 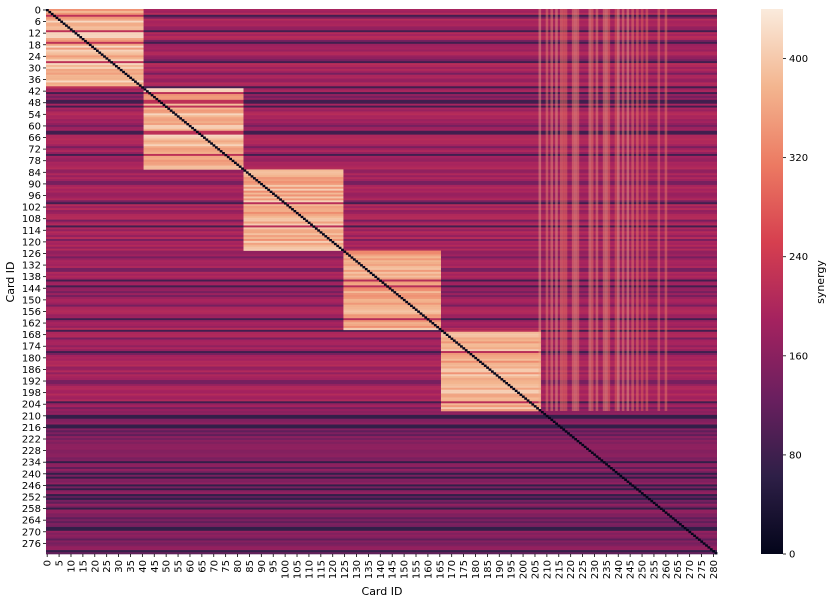 I want to click on x-tick-label: 170, so click(x=452, y=569).